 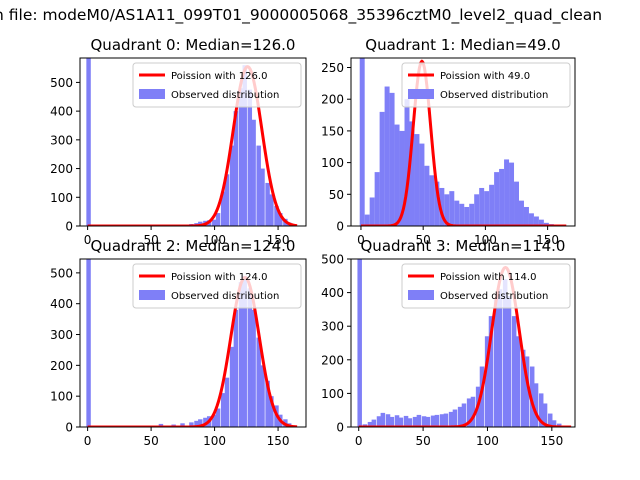 What do you see at coordinates (193, 246) in the screenshot?
I see `panel-title: Quadrant 2: Median=124.0` at bounding box center [193, 246].